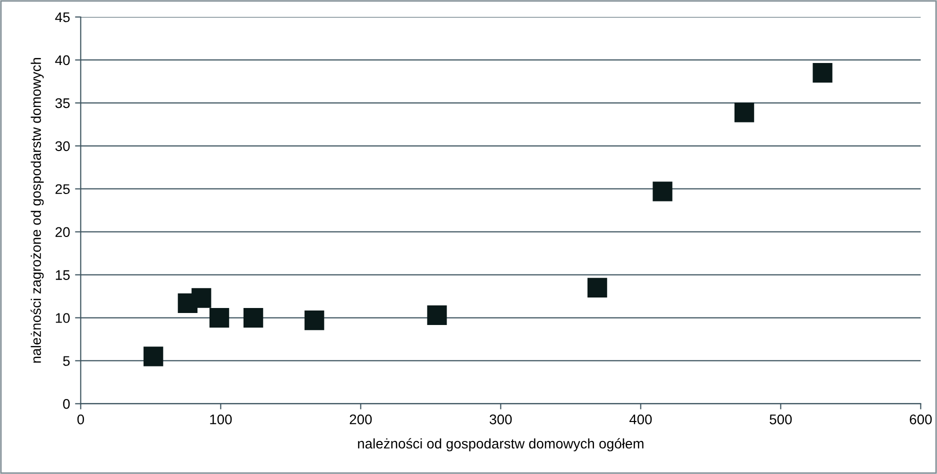 This screenshot has height=474, width=937. Describe the element at coordinates (63, 318) in the screenshot. I see `y-tick-label: 10` at that location.